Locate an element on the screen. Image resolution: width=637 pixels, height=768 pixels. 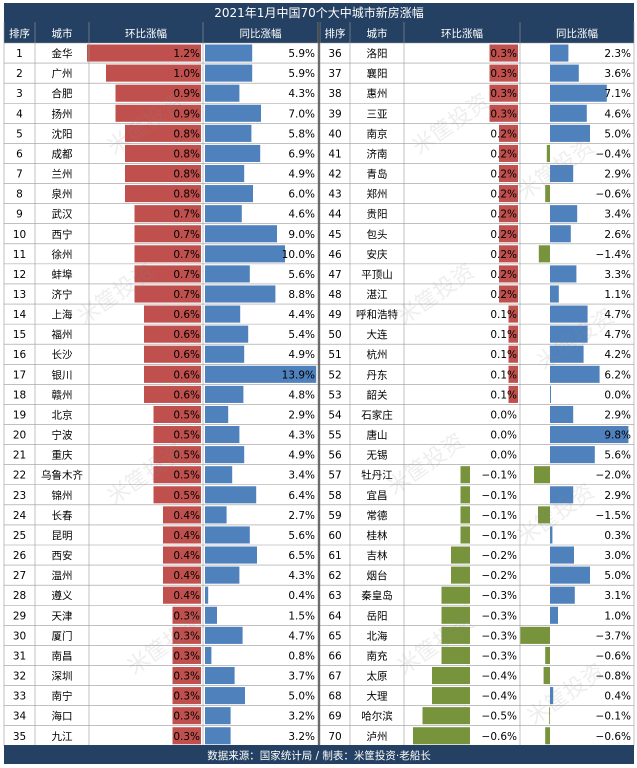
city-cell: 济南 is located at coordinates (377, 153).